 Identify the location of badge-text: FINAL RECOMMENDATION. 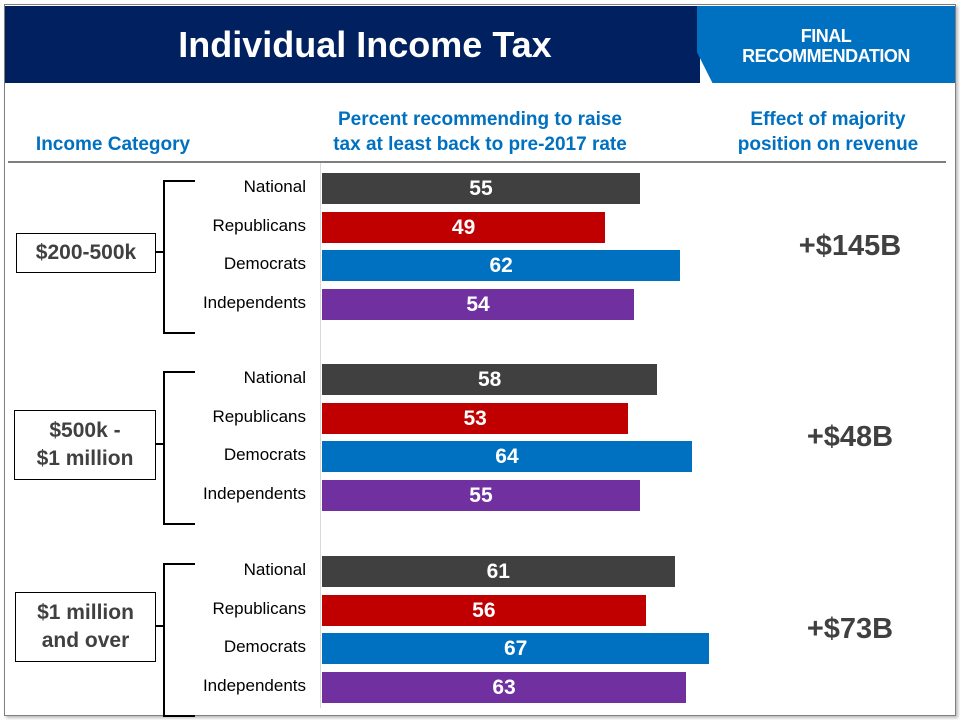
(826, 46).